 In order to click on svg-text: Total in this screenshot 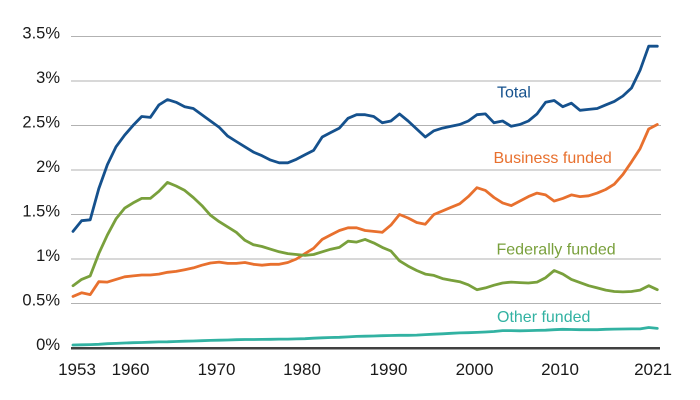, I will do `click(514, 93)`.